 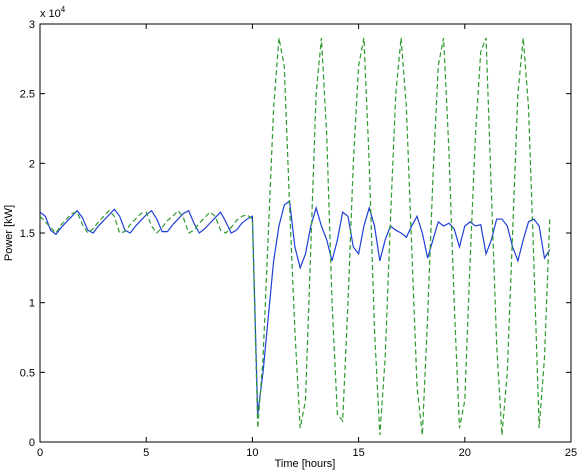 What do you see at coordinates (27, 234) in the screenshot?
I see `y-tick-label: 1.5` at bounding box center [27, 234].